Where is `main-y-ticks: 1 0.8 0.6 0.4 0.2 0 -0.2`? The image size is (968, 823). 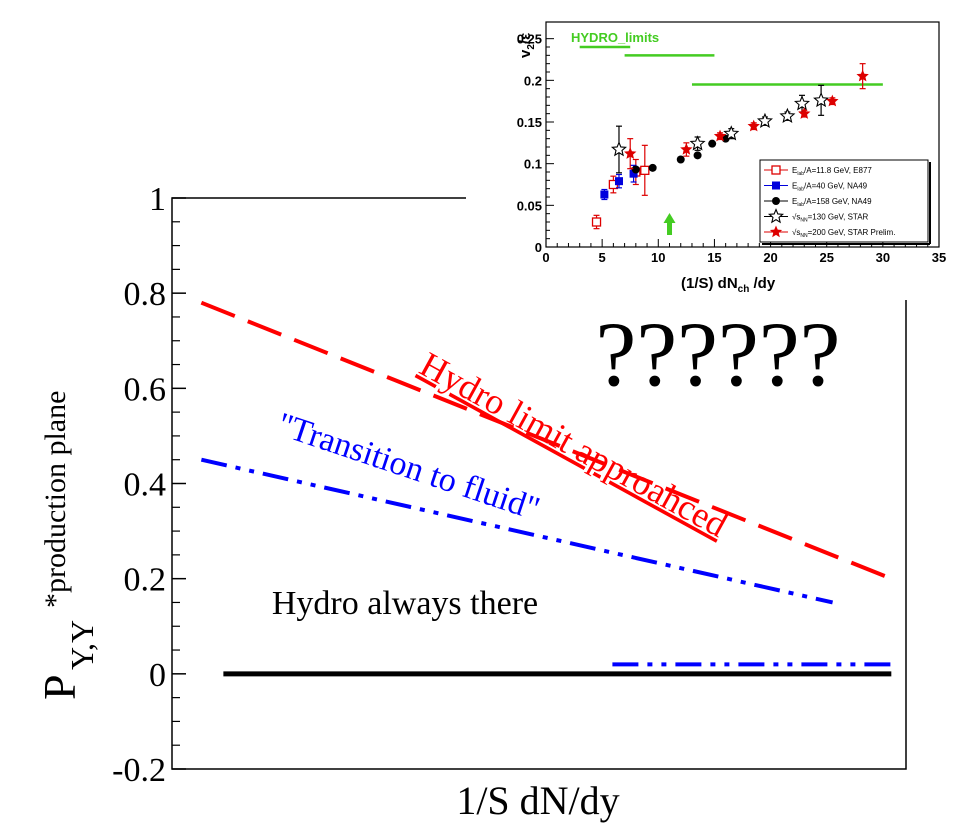 main-y-ticks: 1 0.8 0.6 0.4 0.2 0 -0.2 is located at coordinates (149, 485).